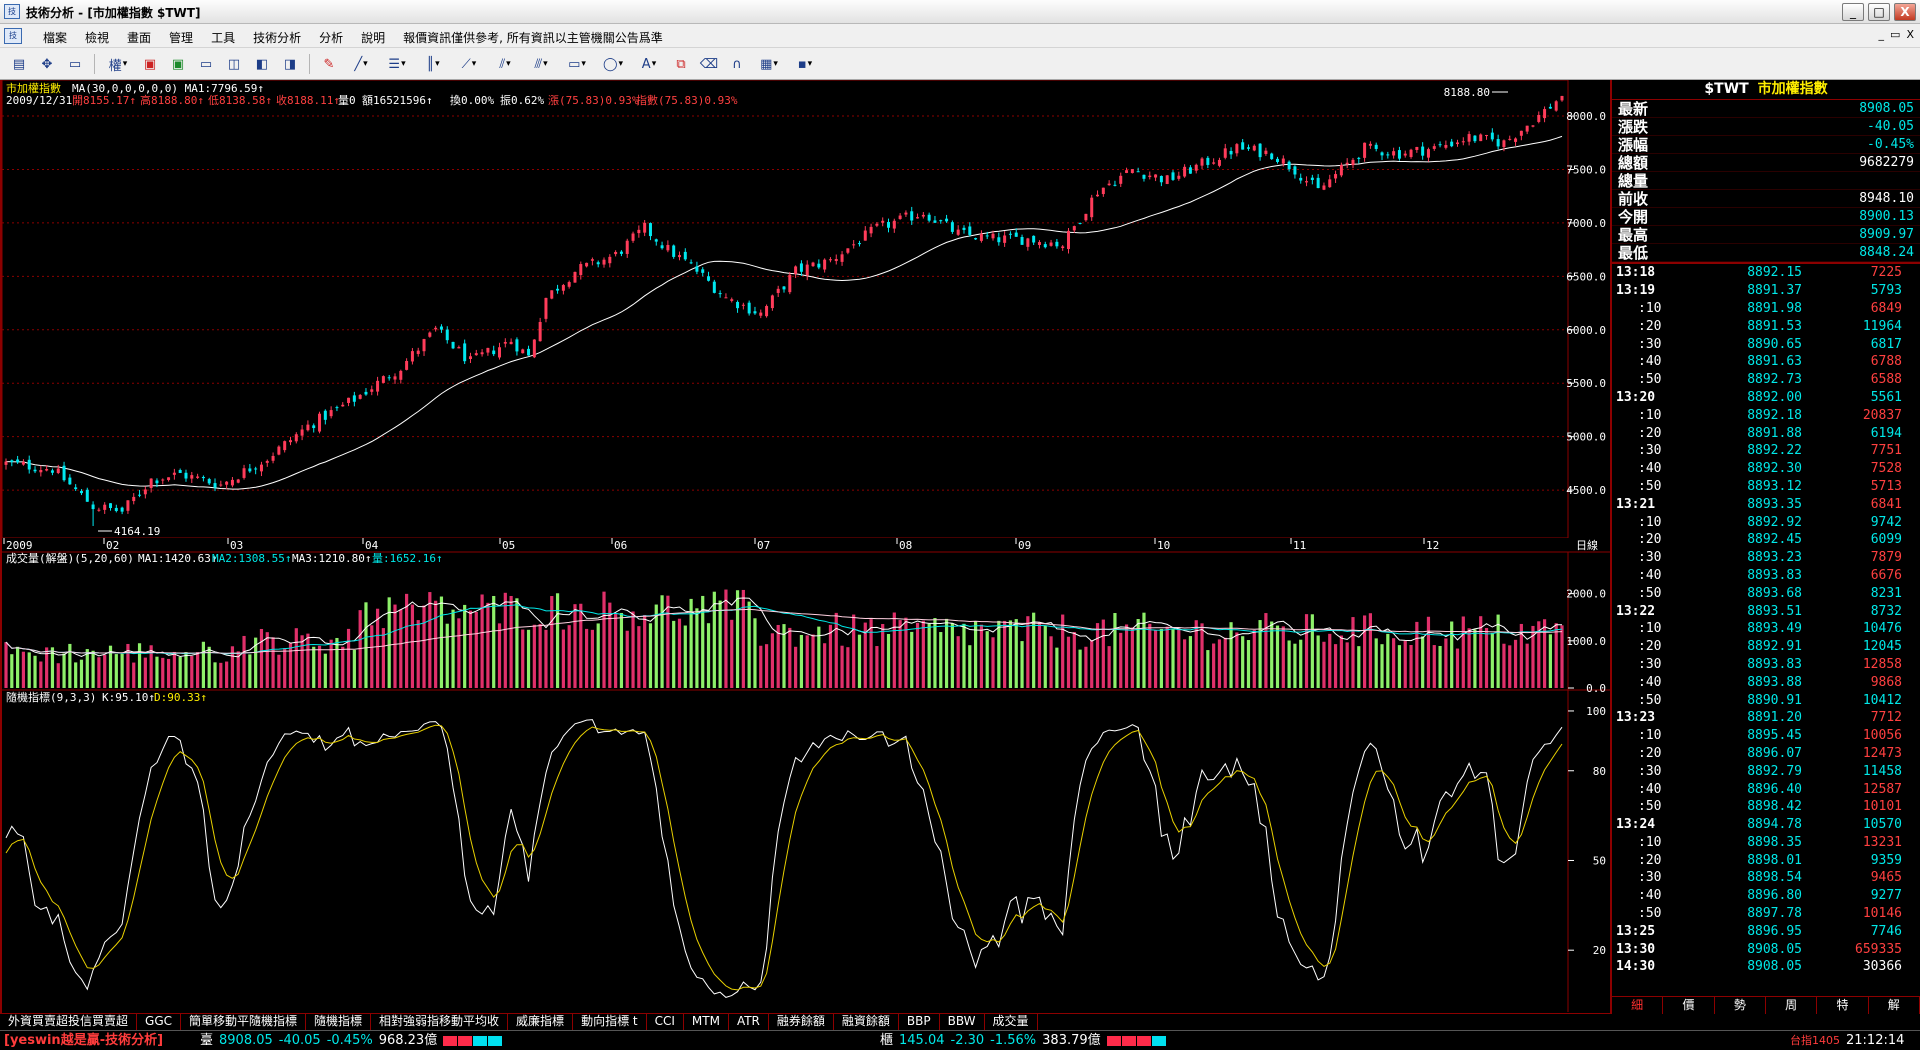 This screenshot has height=1050, width=1920. What do you see at coordinates (1689, 1005) in the screenshot?
I see `quote-tab: 價` at bounding box center [1689, 1005].